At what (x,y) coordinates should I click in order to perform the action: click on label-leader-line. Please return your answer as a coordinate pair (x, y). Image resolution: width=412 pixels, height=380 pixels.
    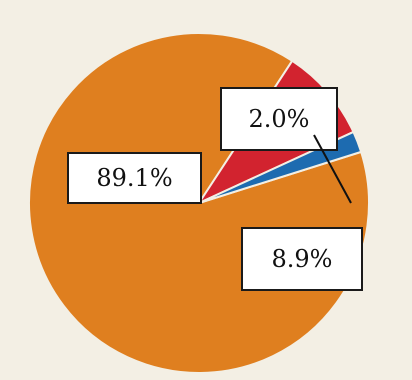
    Looking at the image, I should click on (332, 169).